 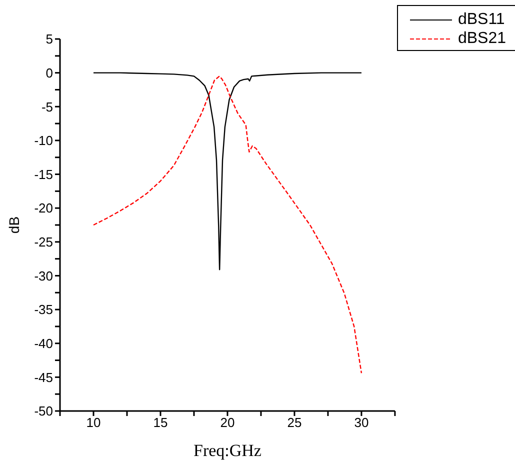 What do you see at coordinates (361, 422) in the screenshot?
I see `x-tick-label: 30` at bounding box center [361, 422].